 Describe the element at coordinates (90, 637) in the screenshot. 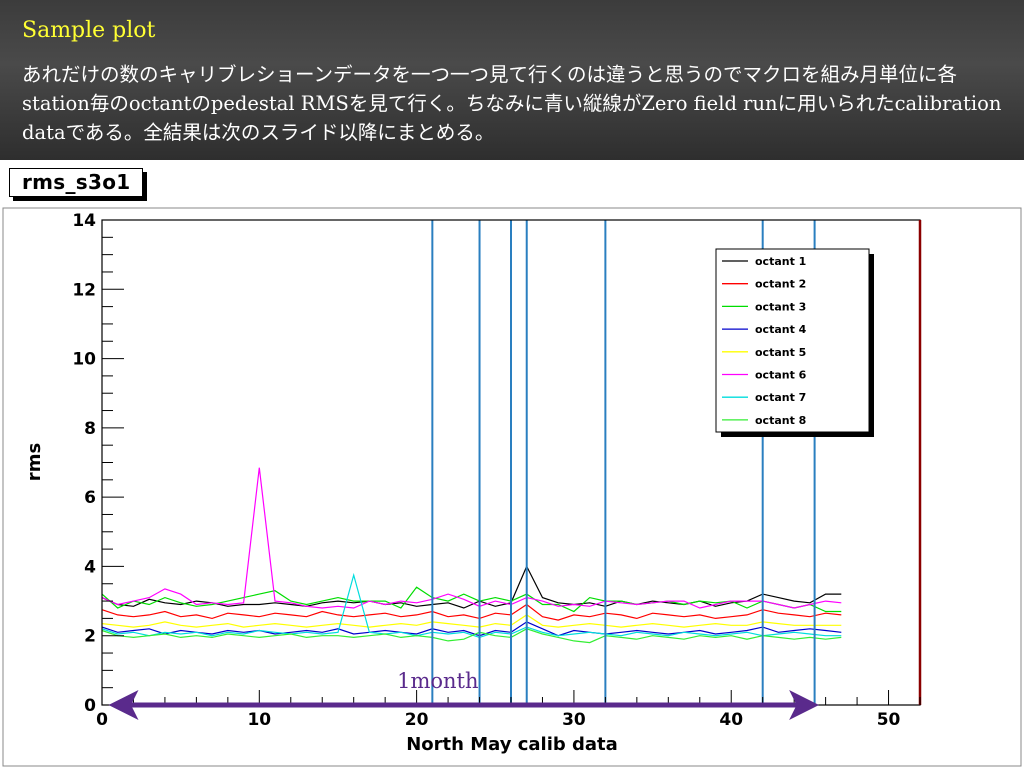

I see `y-tick-label: 2` at that location.